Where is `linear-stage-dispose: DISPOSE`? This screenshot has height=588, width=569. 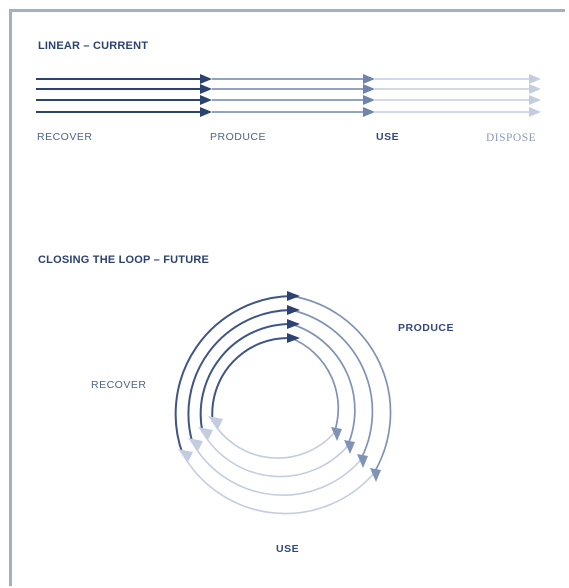
linear-stage-dispose: DISPOSE is located at coordinates (511, 138).